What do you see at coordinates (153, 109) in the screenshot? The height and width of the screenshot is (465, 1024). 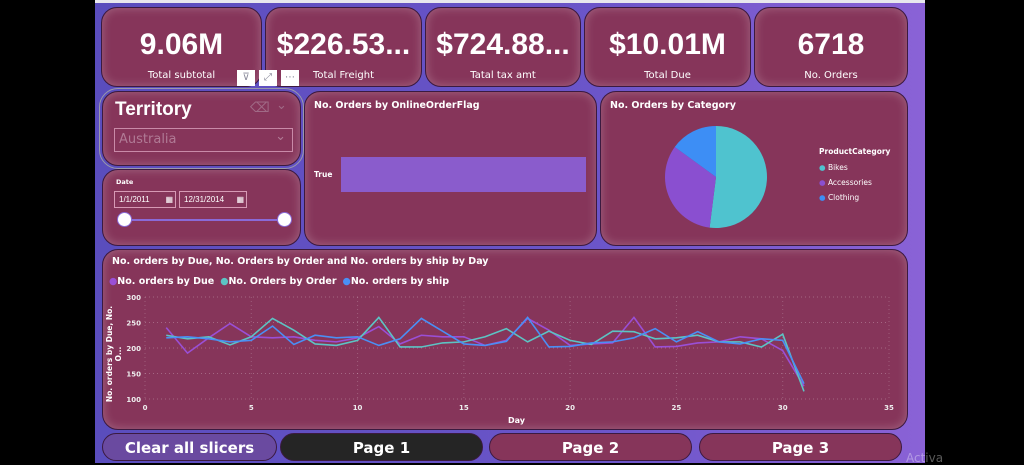 I see `slicer-title: Territory` at bounding box center [153, 109].